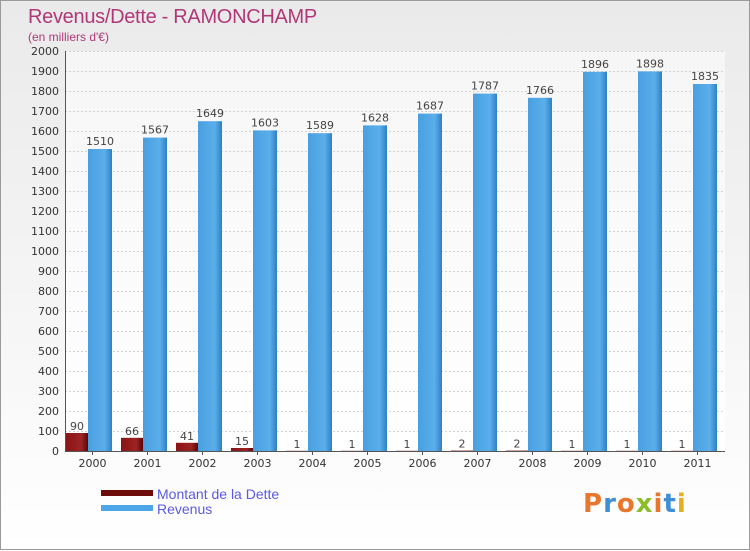 The image size is (750, 551). I want to click on revenue-data-label: 1567, so click(155, 130).